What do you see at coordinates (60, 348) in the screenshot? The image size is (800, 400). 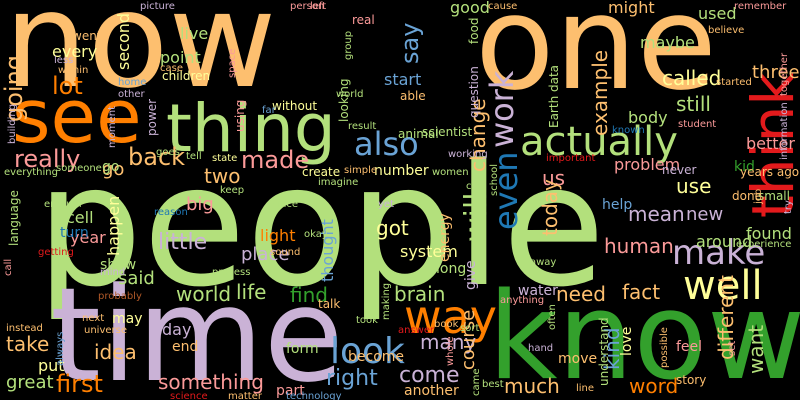 I see `cloud-word: always` at bounding box center [60, 348].